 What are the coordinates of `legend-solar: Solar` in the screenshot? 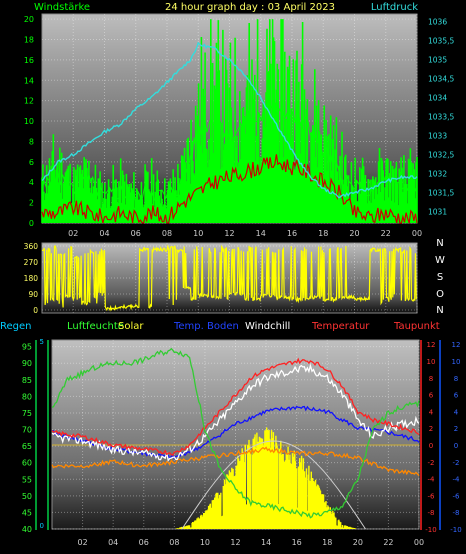 It's located at (131, 326).